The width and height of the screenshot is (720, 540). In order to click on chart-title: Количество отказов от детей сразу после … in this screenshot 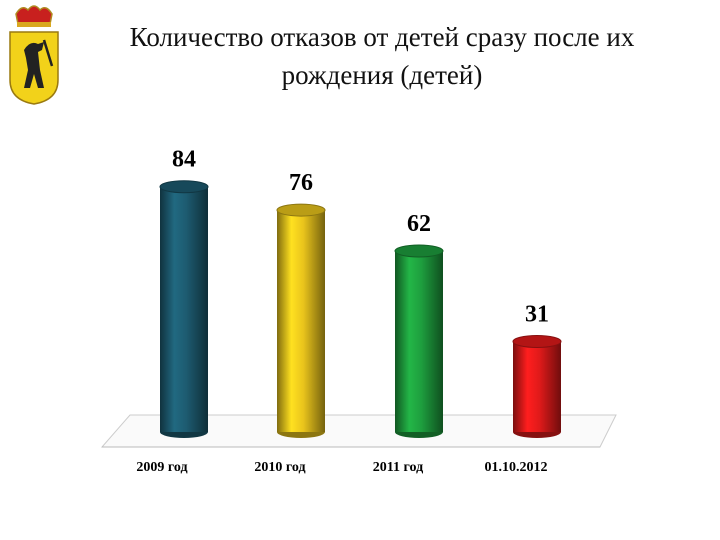, I will do `click(382, 56)`.